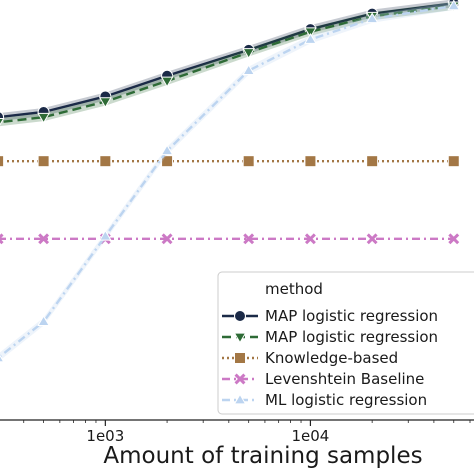  What do you see at coordinates (262, 456) in the screenshot?
I see `x-axis-title: Amount of training samples` at bounding box center [262, 456].